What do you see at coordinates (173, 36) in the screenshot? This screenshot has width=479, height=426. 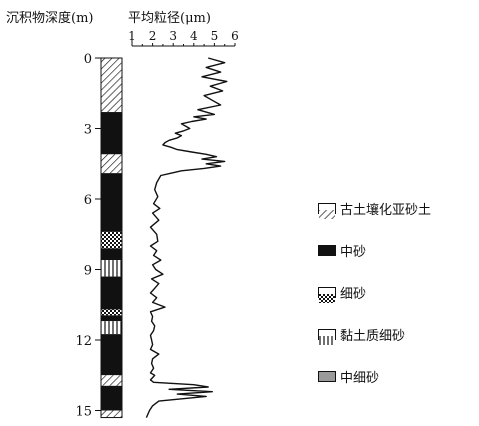 I see `grain-tick-label: 3` at bounding box center [173, 36].